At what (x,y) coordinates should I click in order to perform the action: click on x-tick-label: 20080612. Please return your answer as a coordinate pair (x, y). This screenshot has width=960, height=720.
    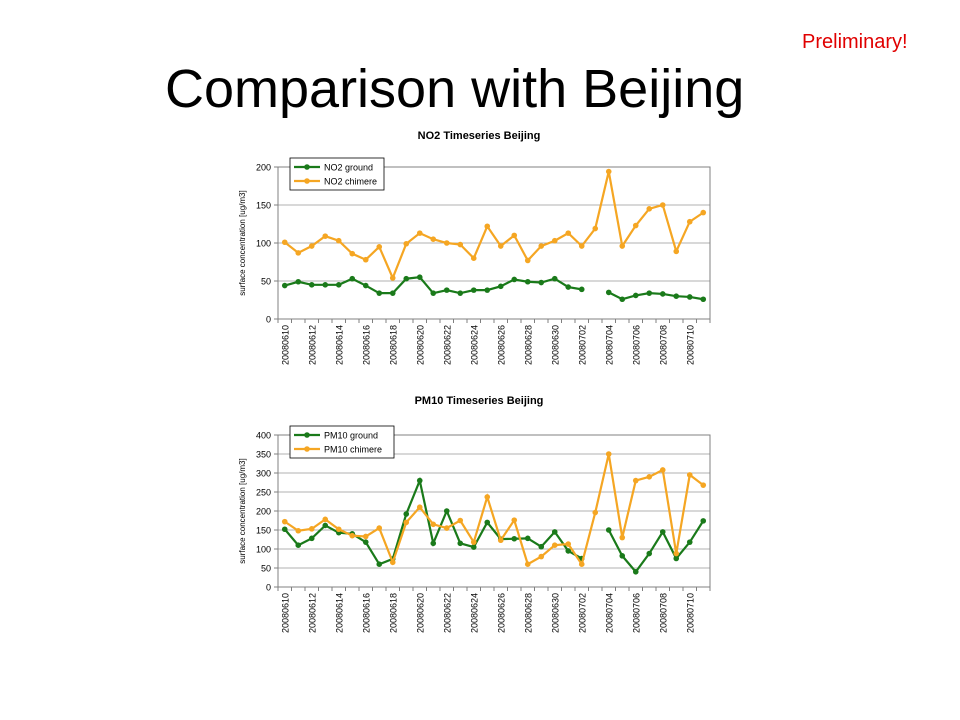
    Looking at the image, I should click on (312, 345).